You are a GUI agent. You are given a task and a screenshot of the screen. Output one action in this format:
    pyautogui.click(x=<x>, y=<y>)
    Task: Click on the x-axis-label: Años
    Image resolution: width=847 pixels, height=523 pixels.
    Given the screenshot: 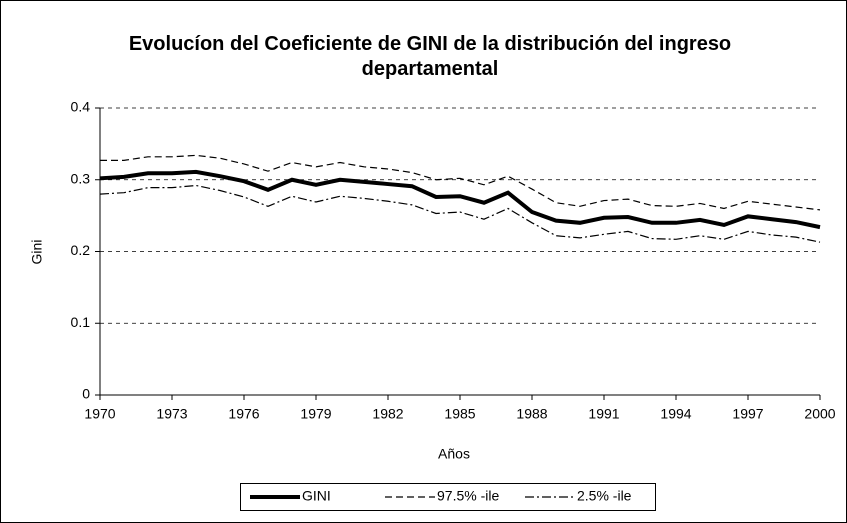 What is the action you would take?
    pyautogui.click(x=454, y=454)
    